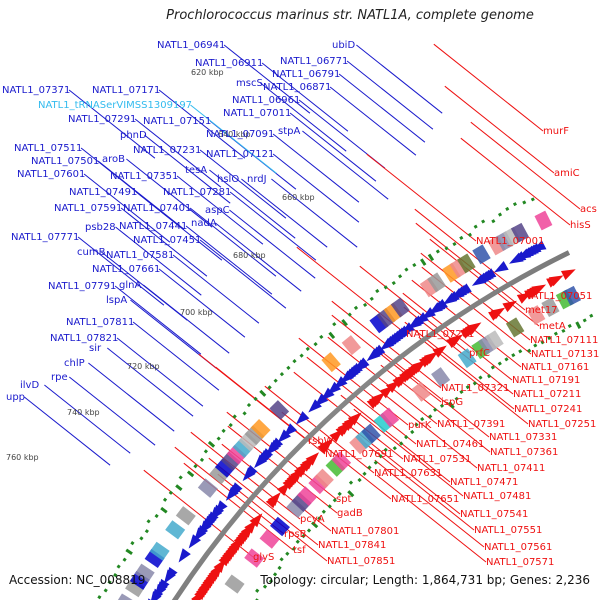 The width and height of the screenshot is (600, 600). I want to click on forward-gene-label: NATL1_07771, so click(45, 237).